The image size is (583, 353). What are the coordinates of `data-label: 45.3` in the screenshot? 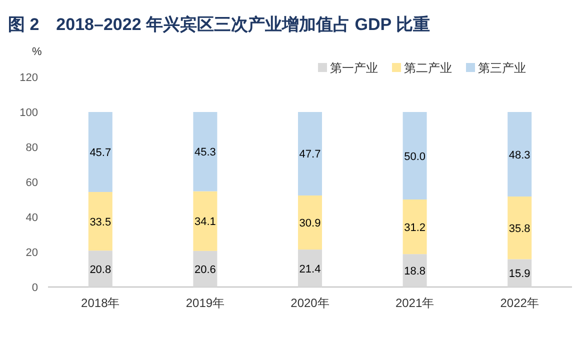 It's located at (205, 152).